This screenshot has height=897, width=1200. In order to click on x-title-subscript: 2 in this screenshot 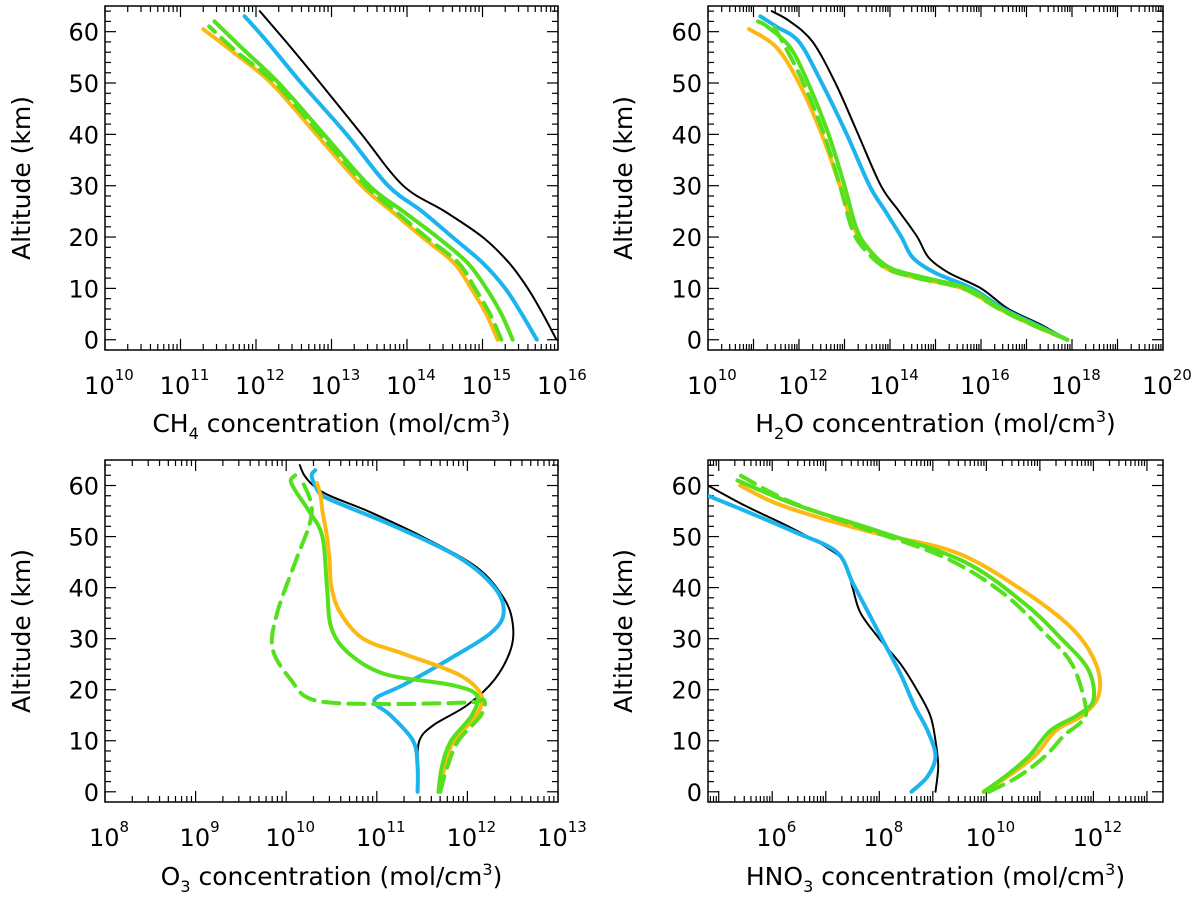, I will do `click(779, 433)`.